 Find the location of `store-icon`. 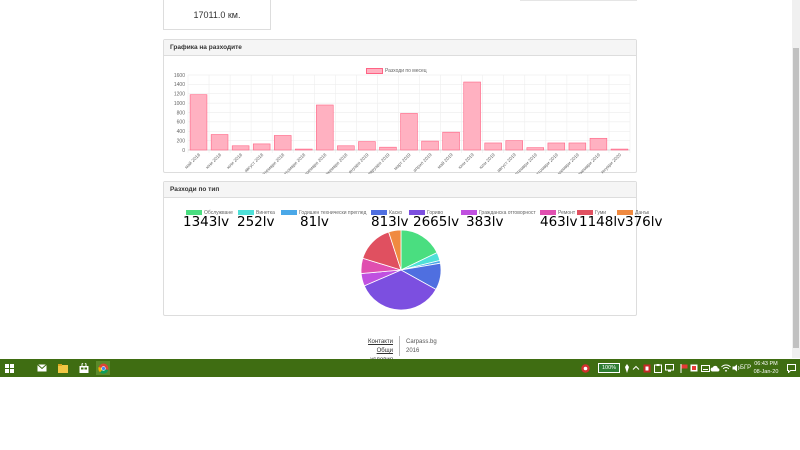

store-icon is located at coordinates (84, 368).